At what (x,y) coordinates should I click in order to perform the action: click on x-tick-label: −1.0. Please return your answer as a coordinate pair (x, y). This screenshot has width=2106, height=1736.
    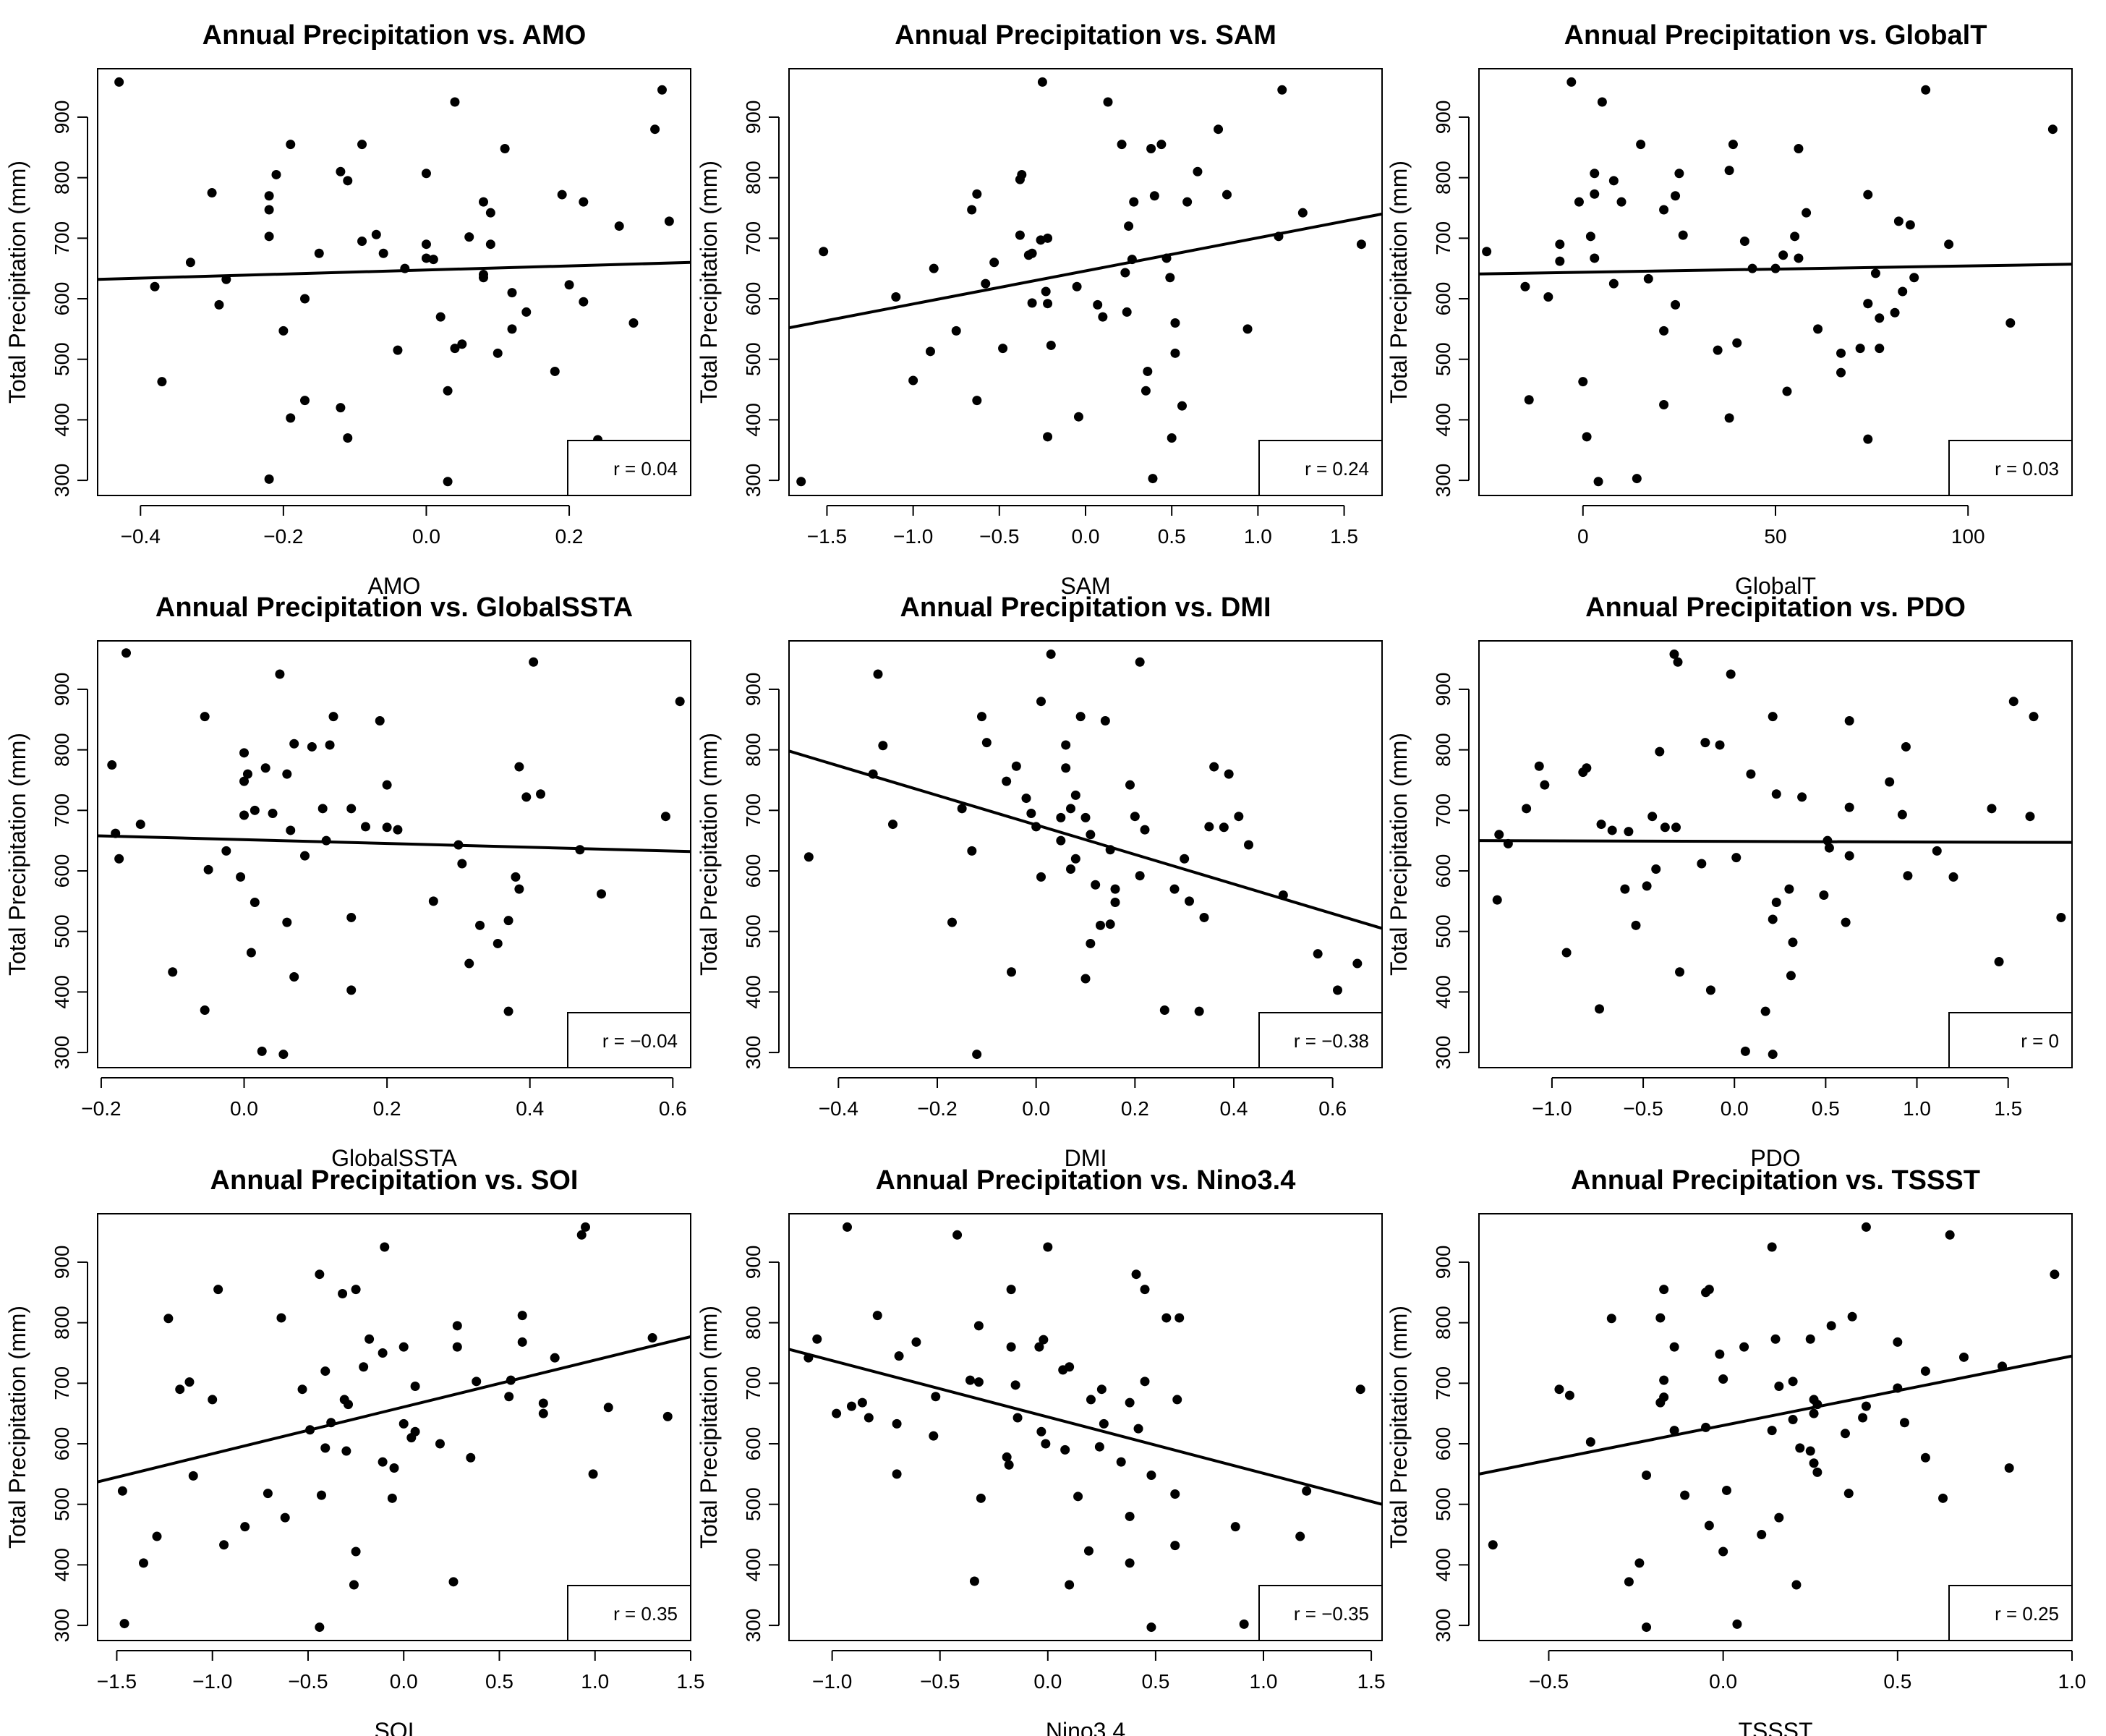
    Looking at the image, I should click on (913, 536).